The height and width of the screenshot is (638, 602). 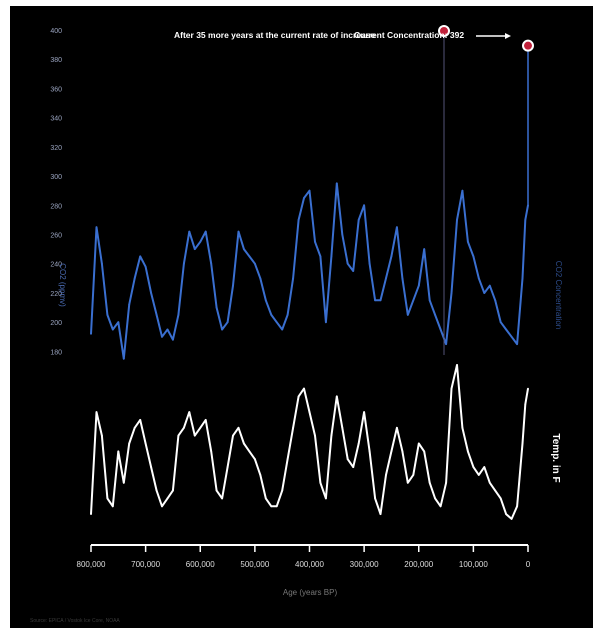 I want to click on y-tick-label: 280, so click(x=56, y=206).